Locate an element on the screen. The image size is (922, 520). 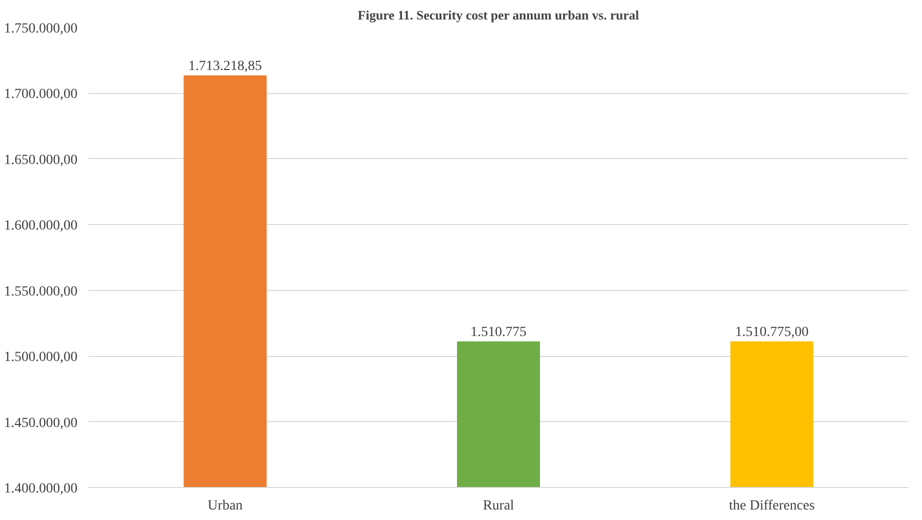
y-tick-label: 1.650.000,00 is located at coordinates (41, 160).